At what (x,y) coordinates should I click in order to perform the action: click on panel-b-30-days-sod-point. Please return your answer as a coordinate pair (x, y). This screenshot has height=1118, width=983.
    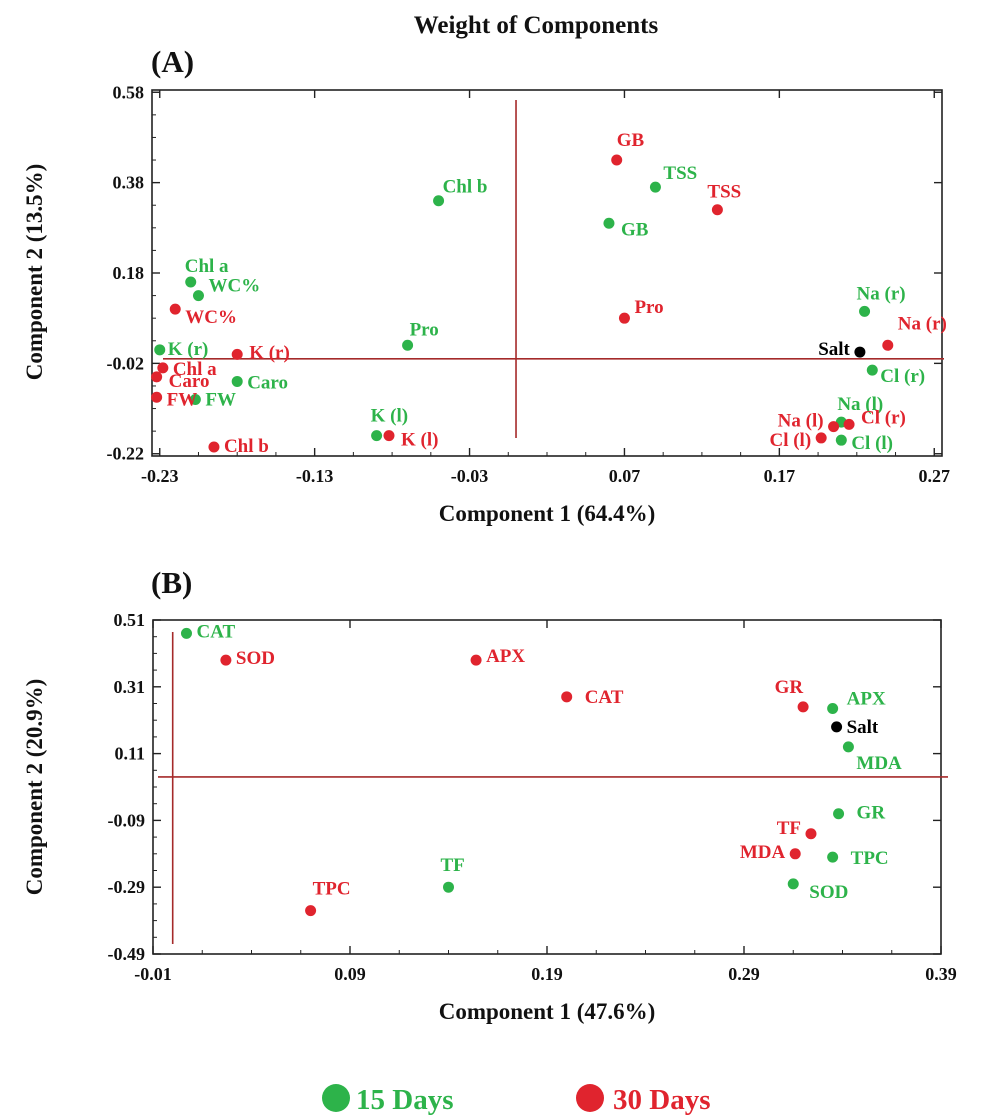
    Looking at the image, I should click on (226, 660).